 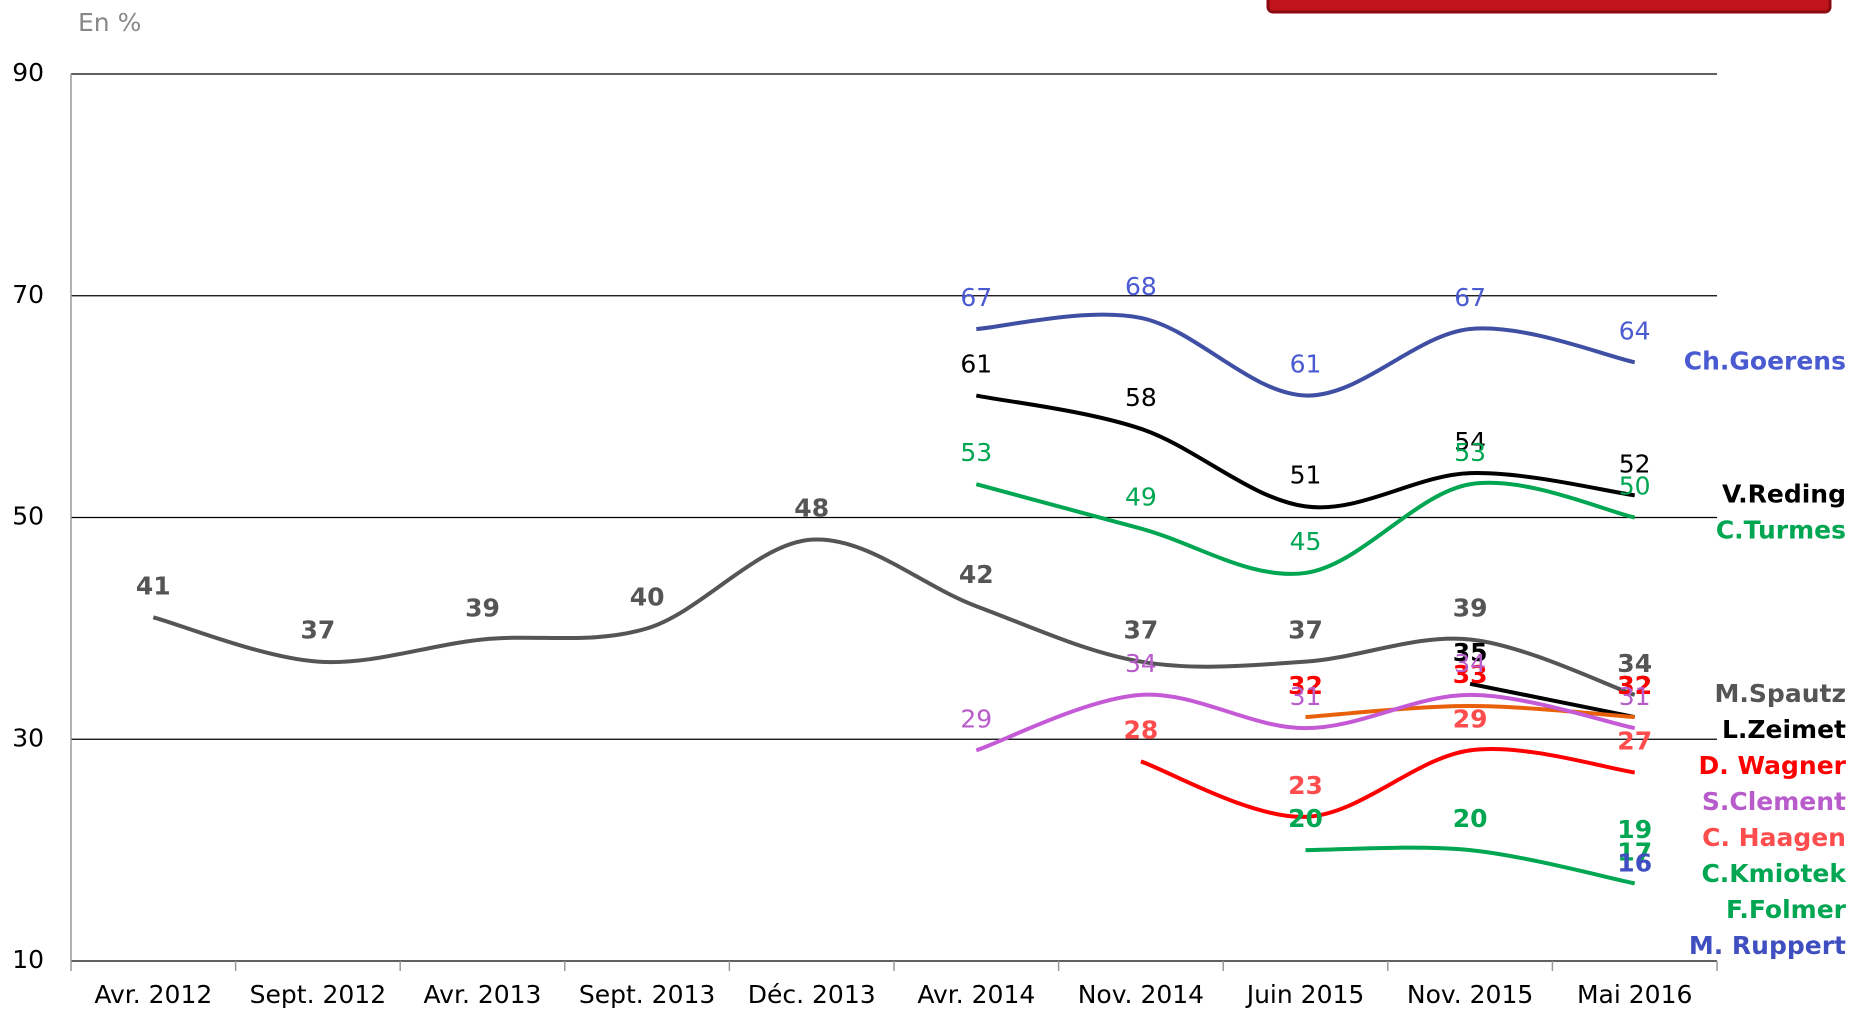 I want to click on x-tick-label: Nov. 2015, so click(x=1470, y=994).